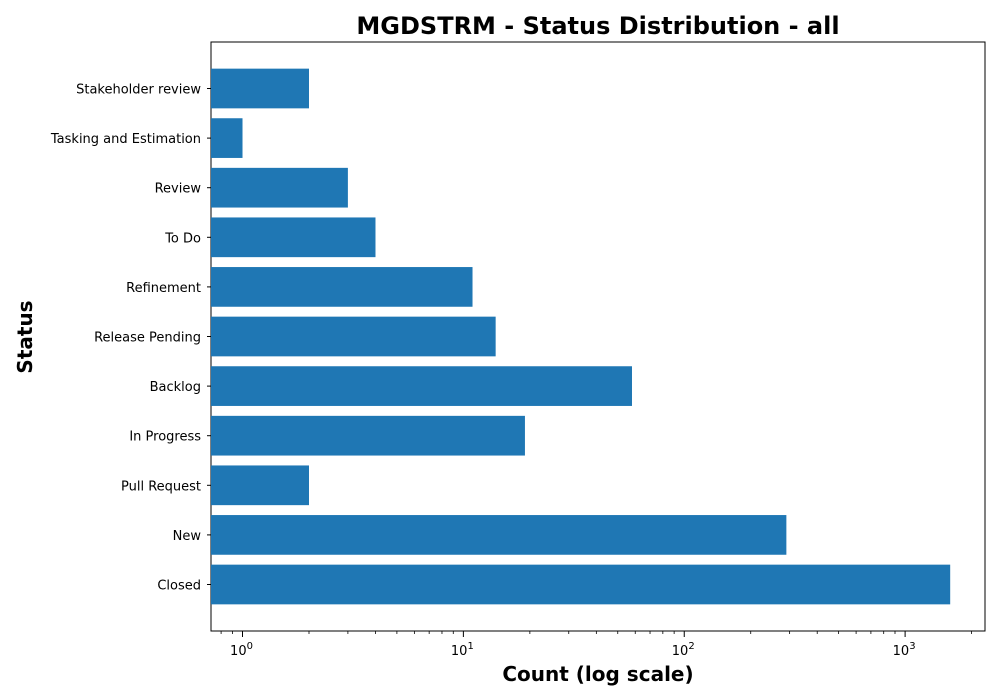 The image size is (1000, 700). What do you see at coordinates (597, 26) in the screenshot?
I see `chart-title: MGDSTRM - Status Distribution - all` at bounding box center [597, 26].